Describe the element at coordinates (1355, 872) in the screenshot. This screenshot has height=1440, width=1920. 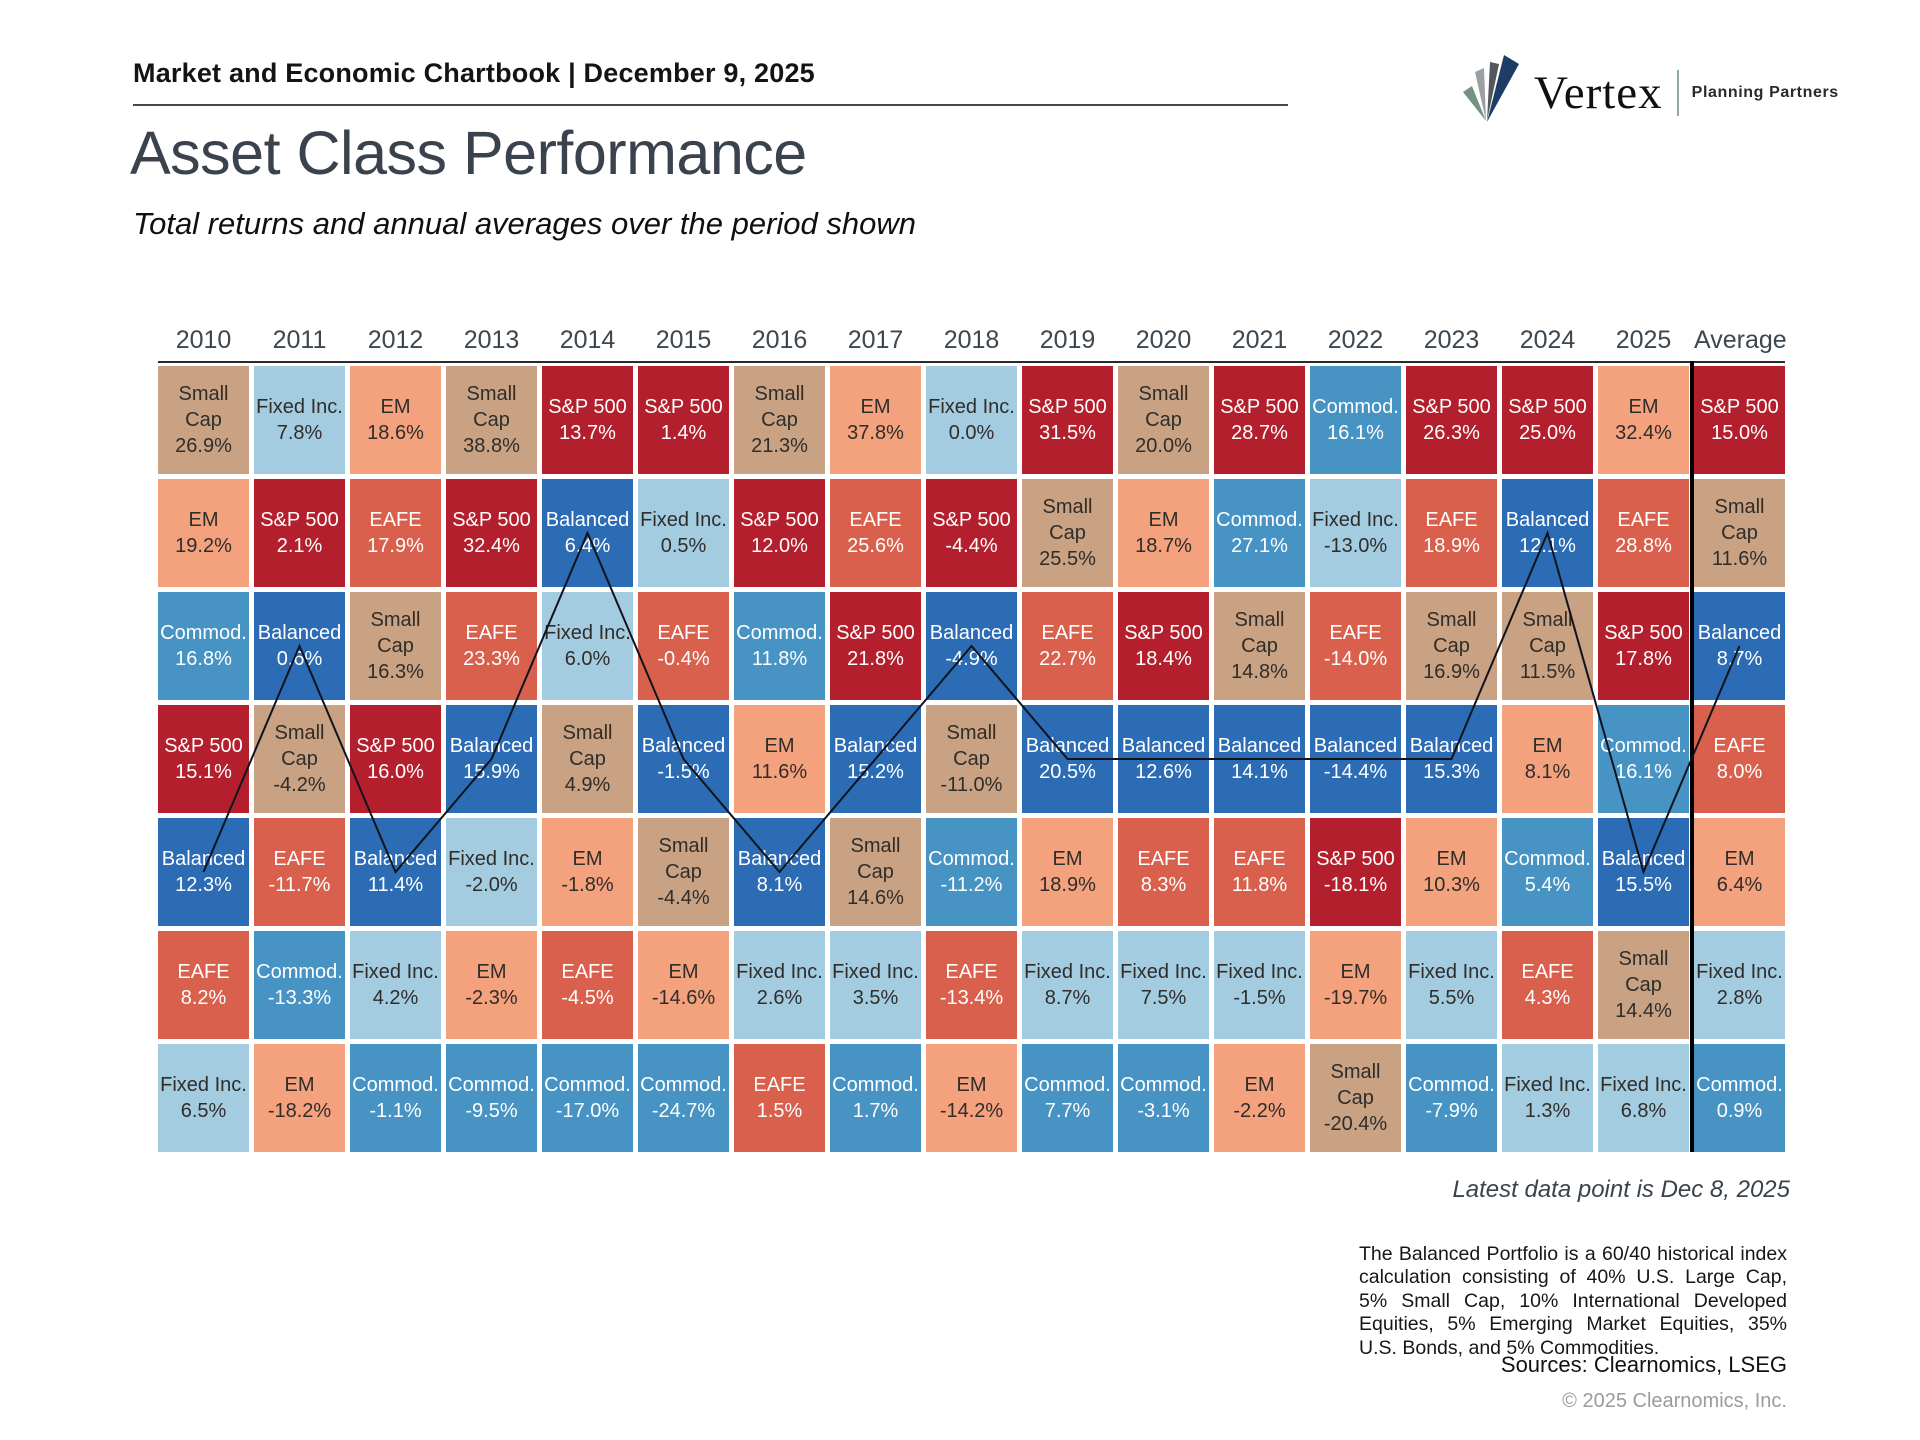
I see `cell-2022-rank5-s-p-500: S&P 500 -18.1%` at that location.